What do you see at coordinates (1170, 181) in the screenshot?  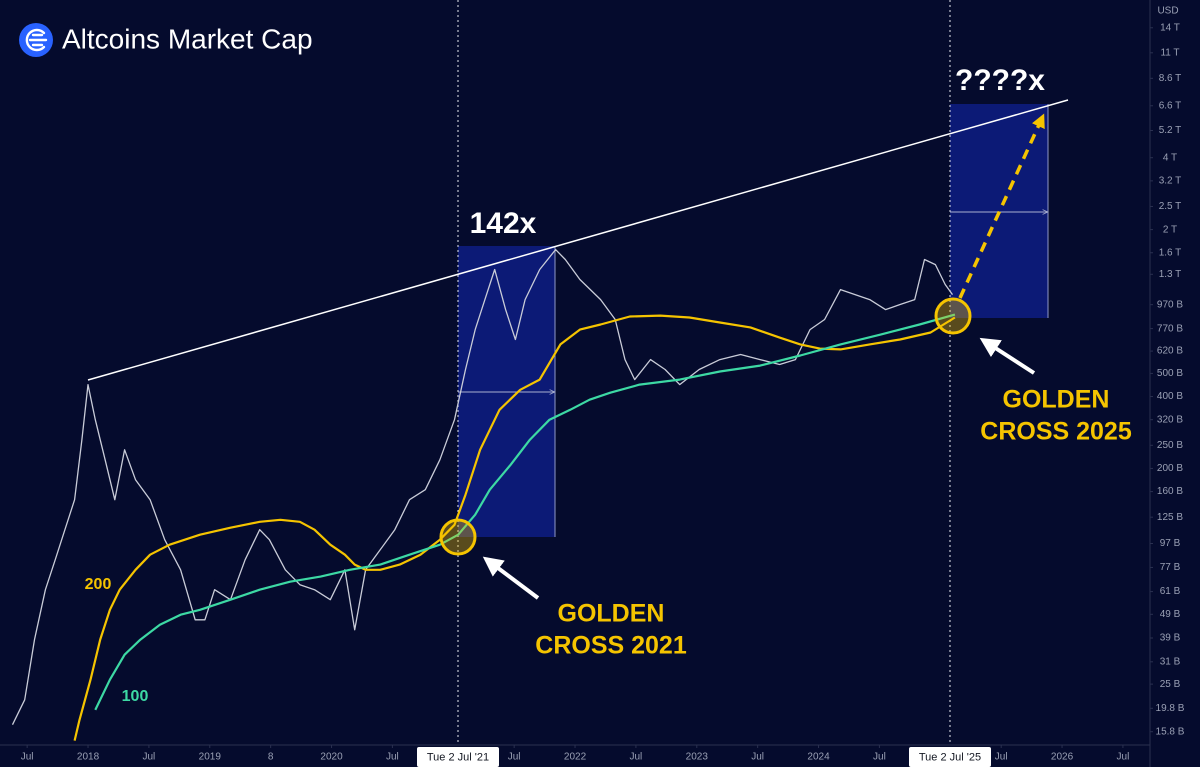 I see `y-tick-label: 3.2 T` at bounding box center [1170, 181].